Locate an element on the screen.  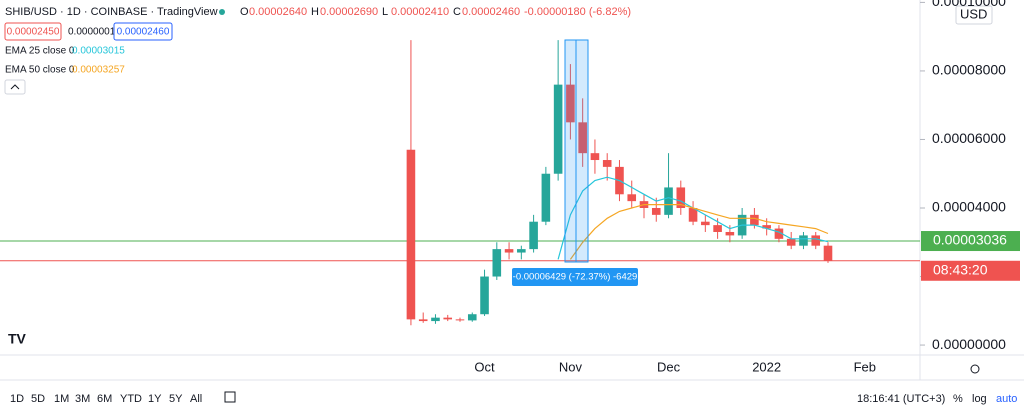
range-button: 3M is located at coordinates (82, 399).